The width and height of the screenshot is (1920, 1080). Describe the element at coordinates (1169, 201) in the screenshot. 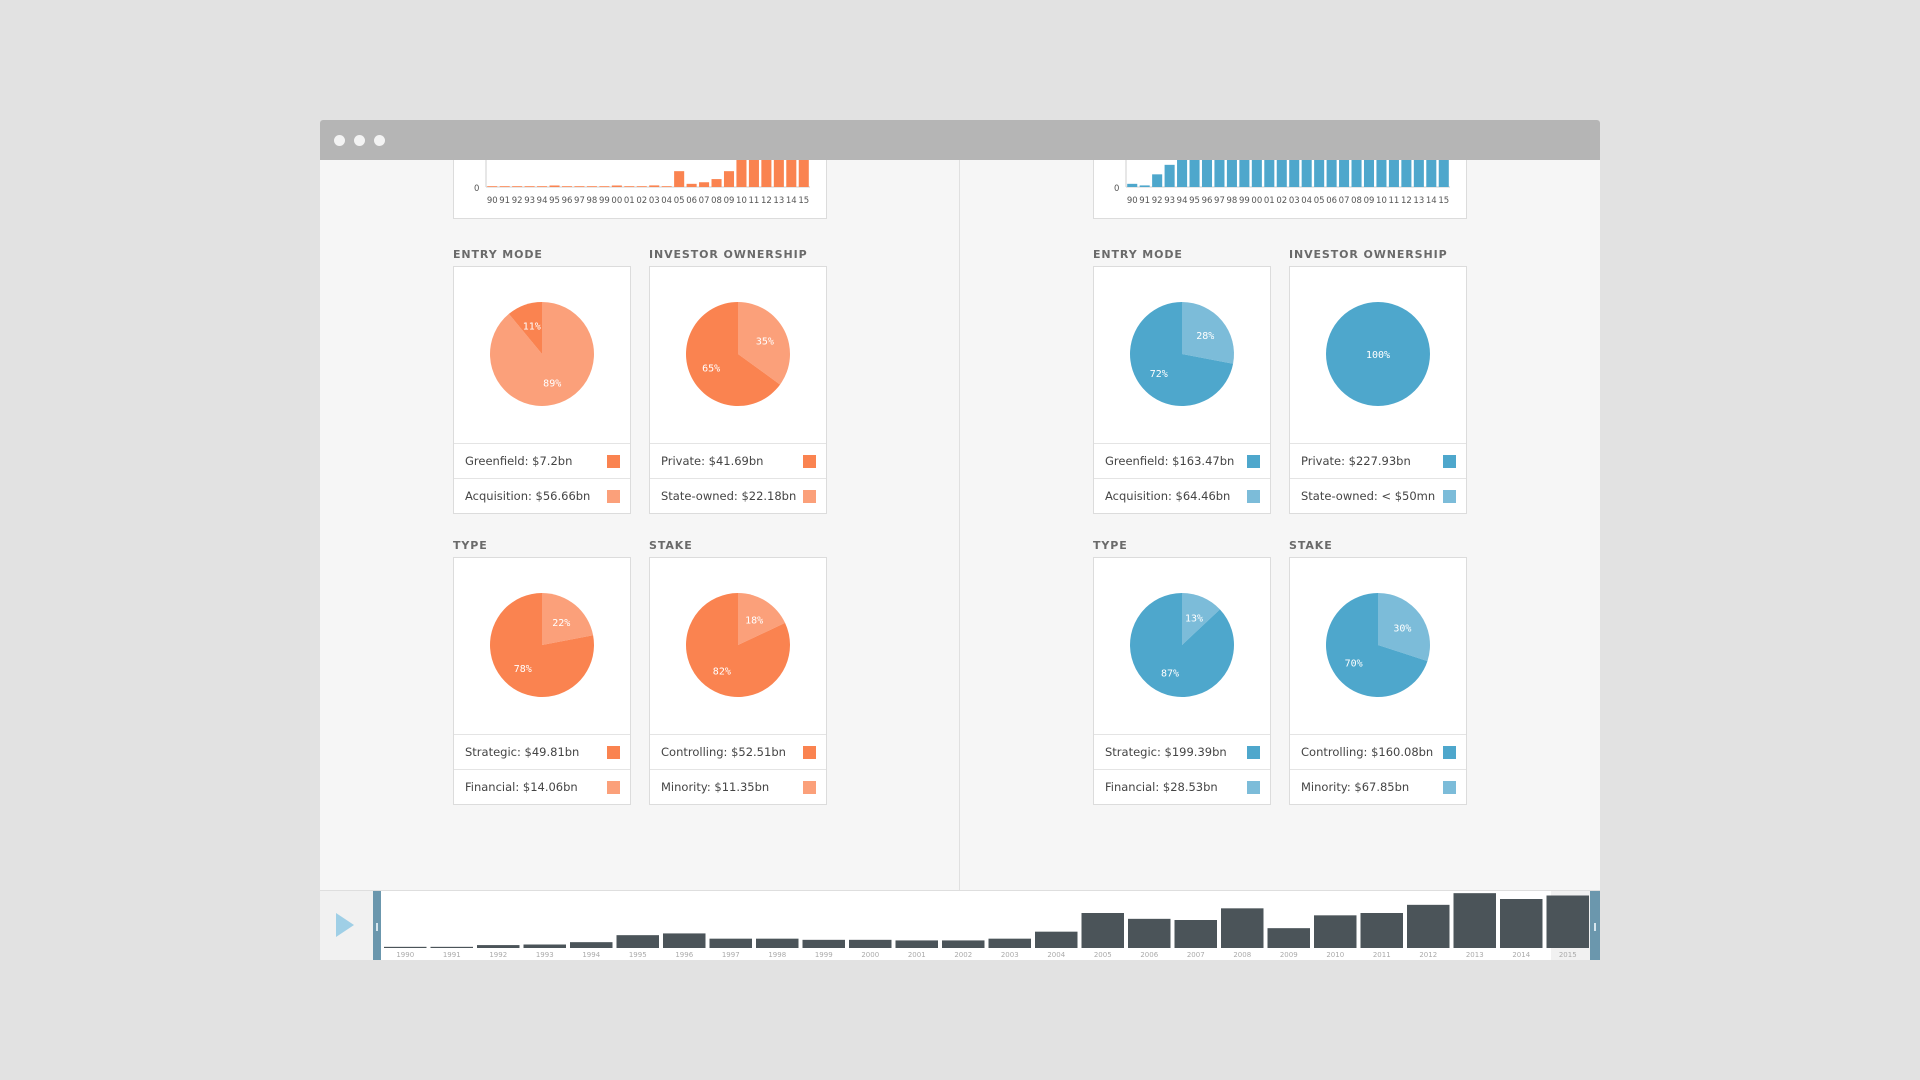

I see `x-tick-label: 93` at that location.